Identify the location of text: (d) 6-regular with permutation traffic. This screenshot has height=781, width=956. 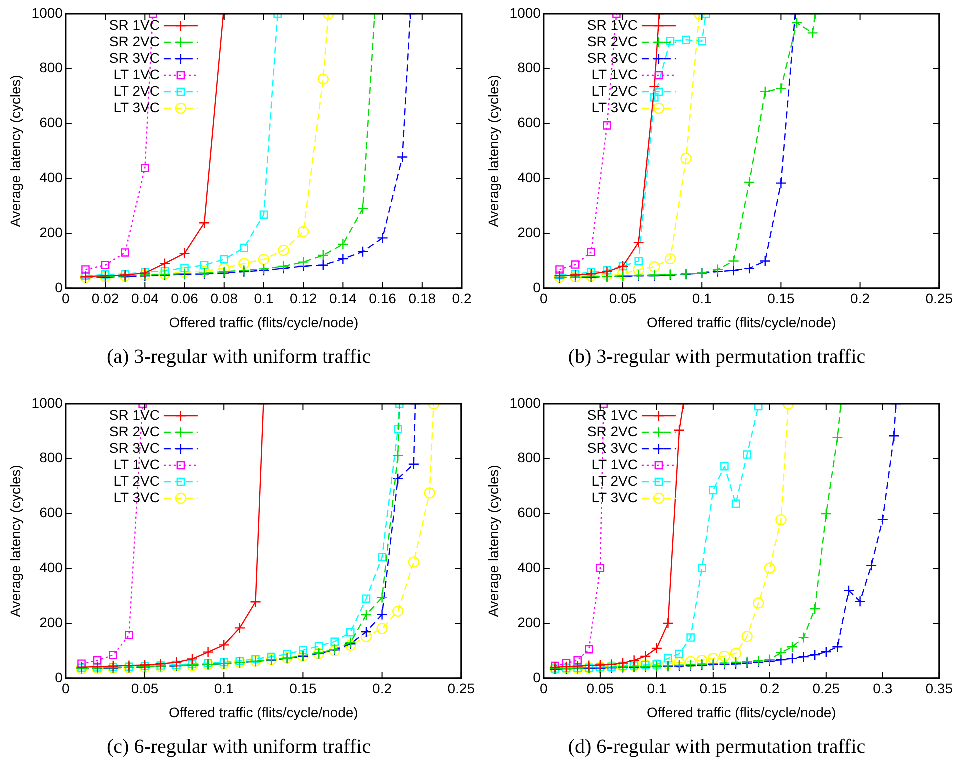
(717, 747).